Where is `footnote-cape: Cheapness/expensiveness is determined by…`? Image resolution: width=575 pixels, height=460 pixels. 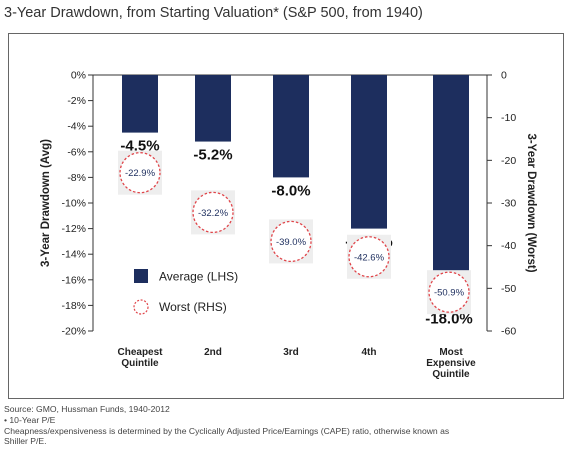
footnote-cape: Cheapness/expensiveness is determined by… is located at coordinates (227, 430).